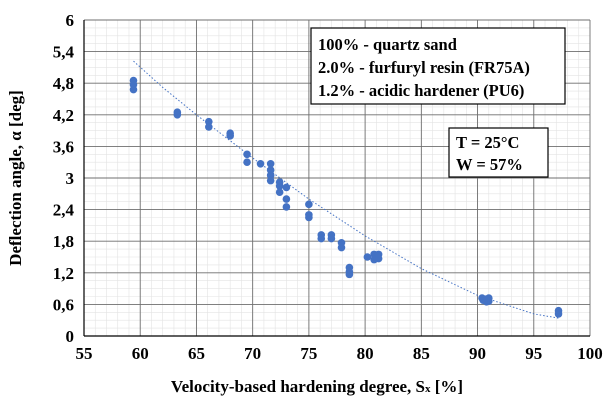  What do you see at coordinates (63, 304) in the screenshot?
I see `y-tick-label: 0,6` at bounding box center [63, 304].